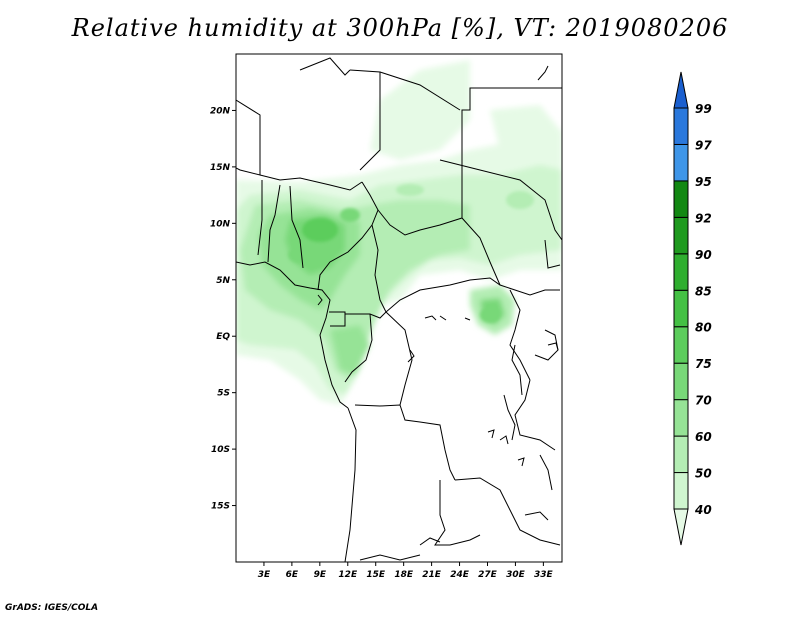 The image size is (800, 618). What do you see at coordinates (703, 328) in the screenshot?
I see `colorbar-label: 80` at bounding box center [703, 328].